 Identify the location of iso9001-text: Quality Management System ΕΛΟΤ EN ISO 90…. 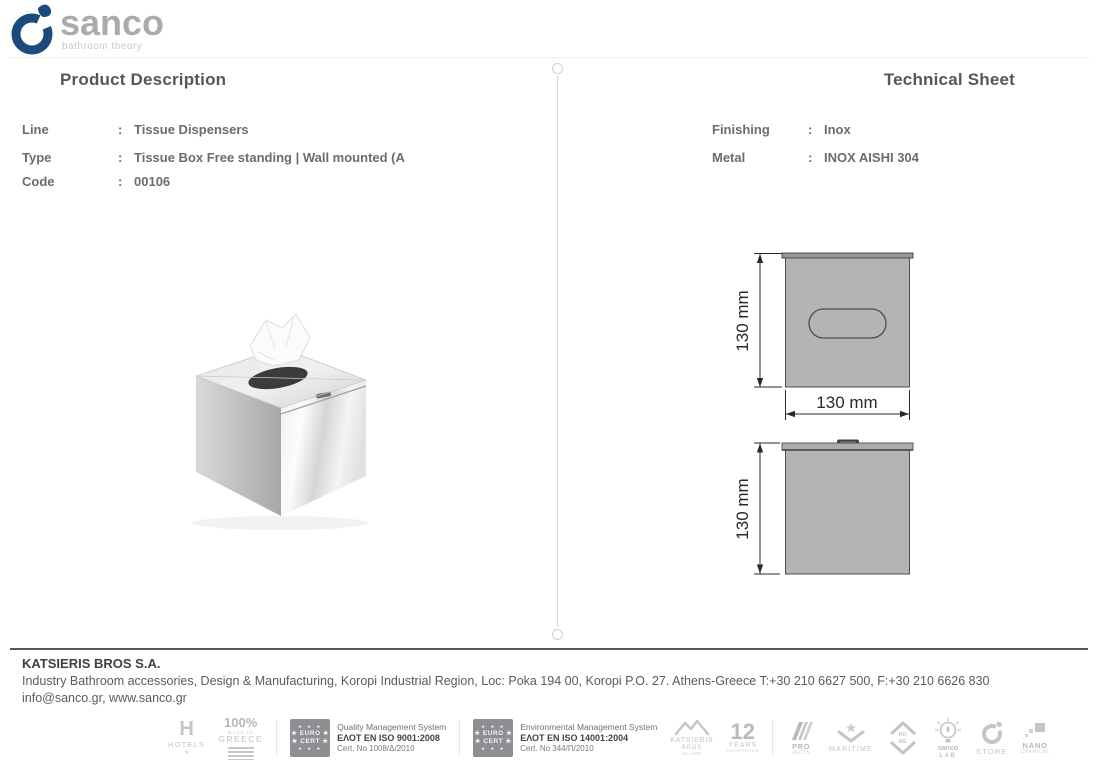
(391, 738).